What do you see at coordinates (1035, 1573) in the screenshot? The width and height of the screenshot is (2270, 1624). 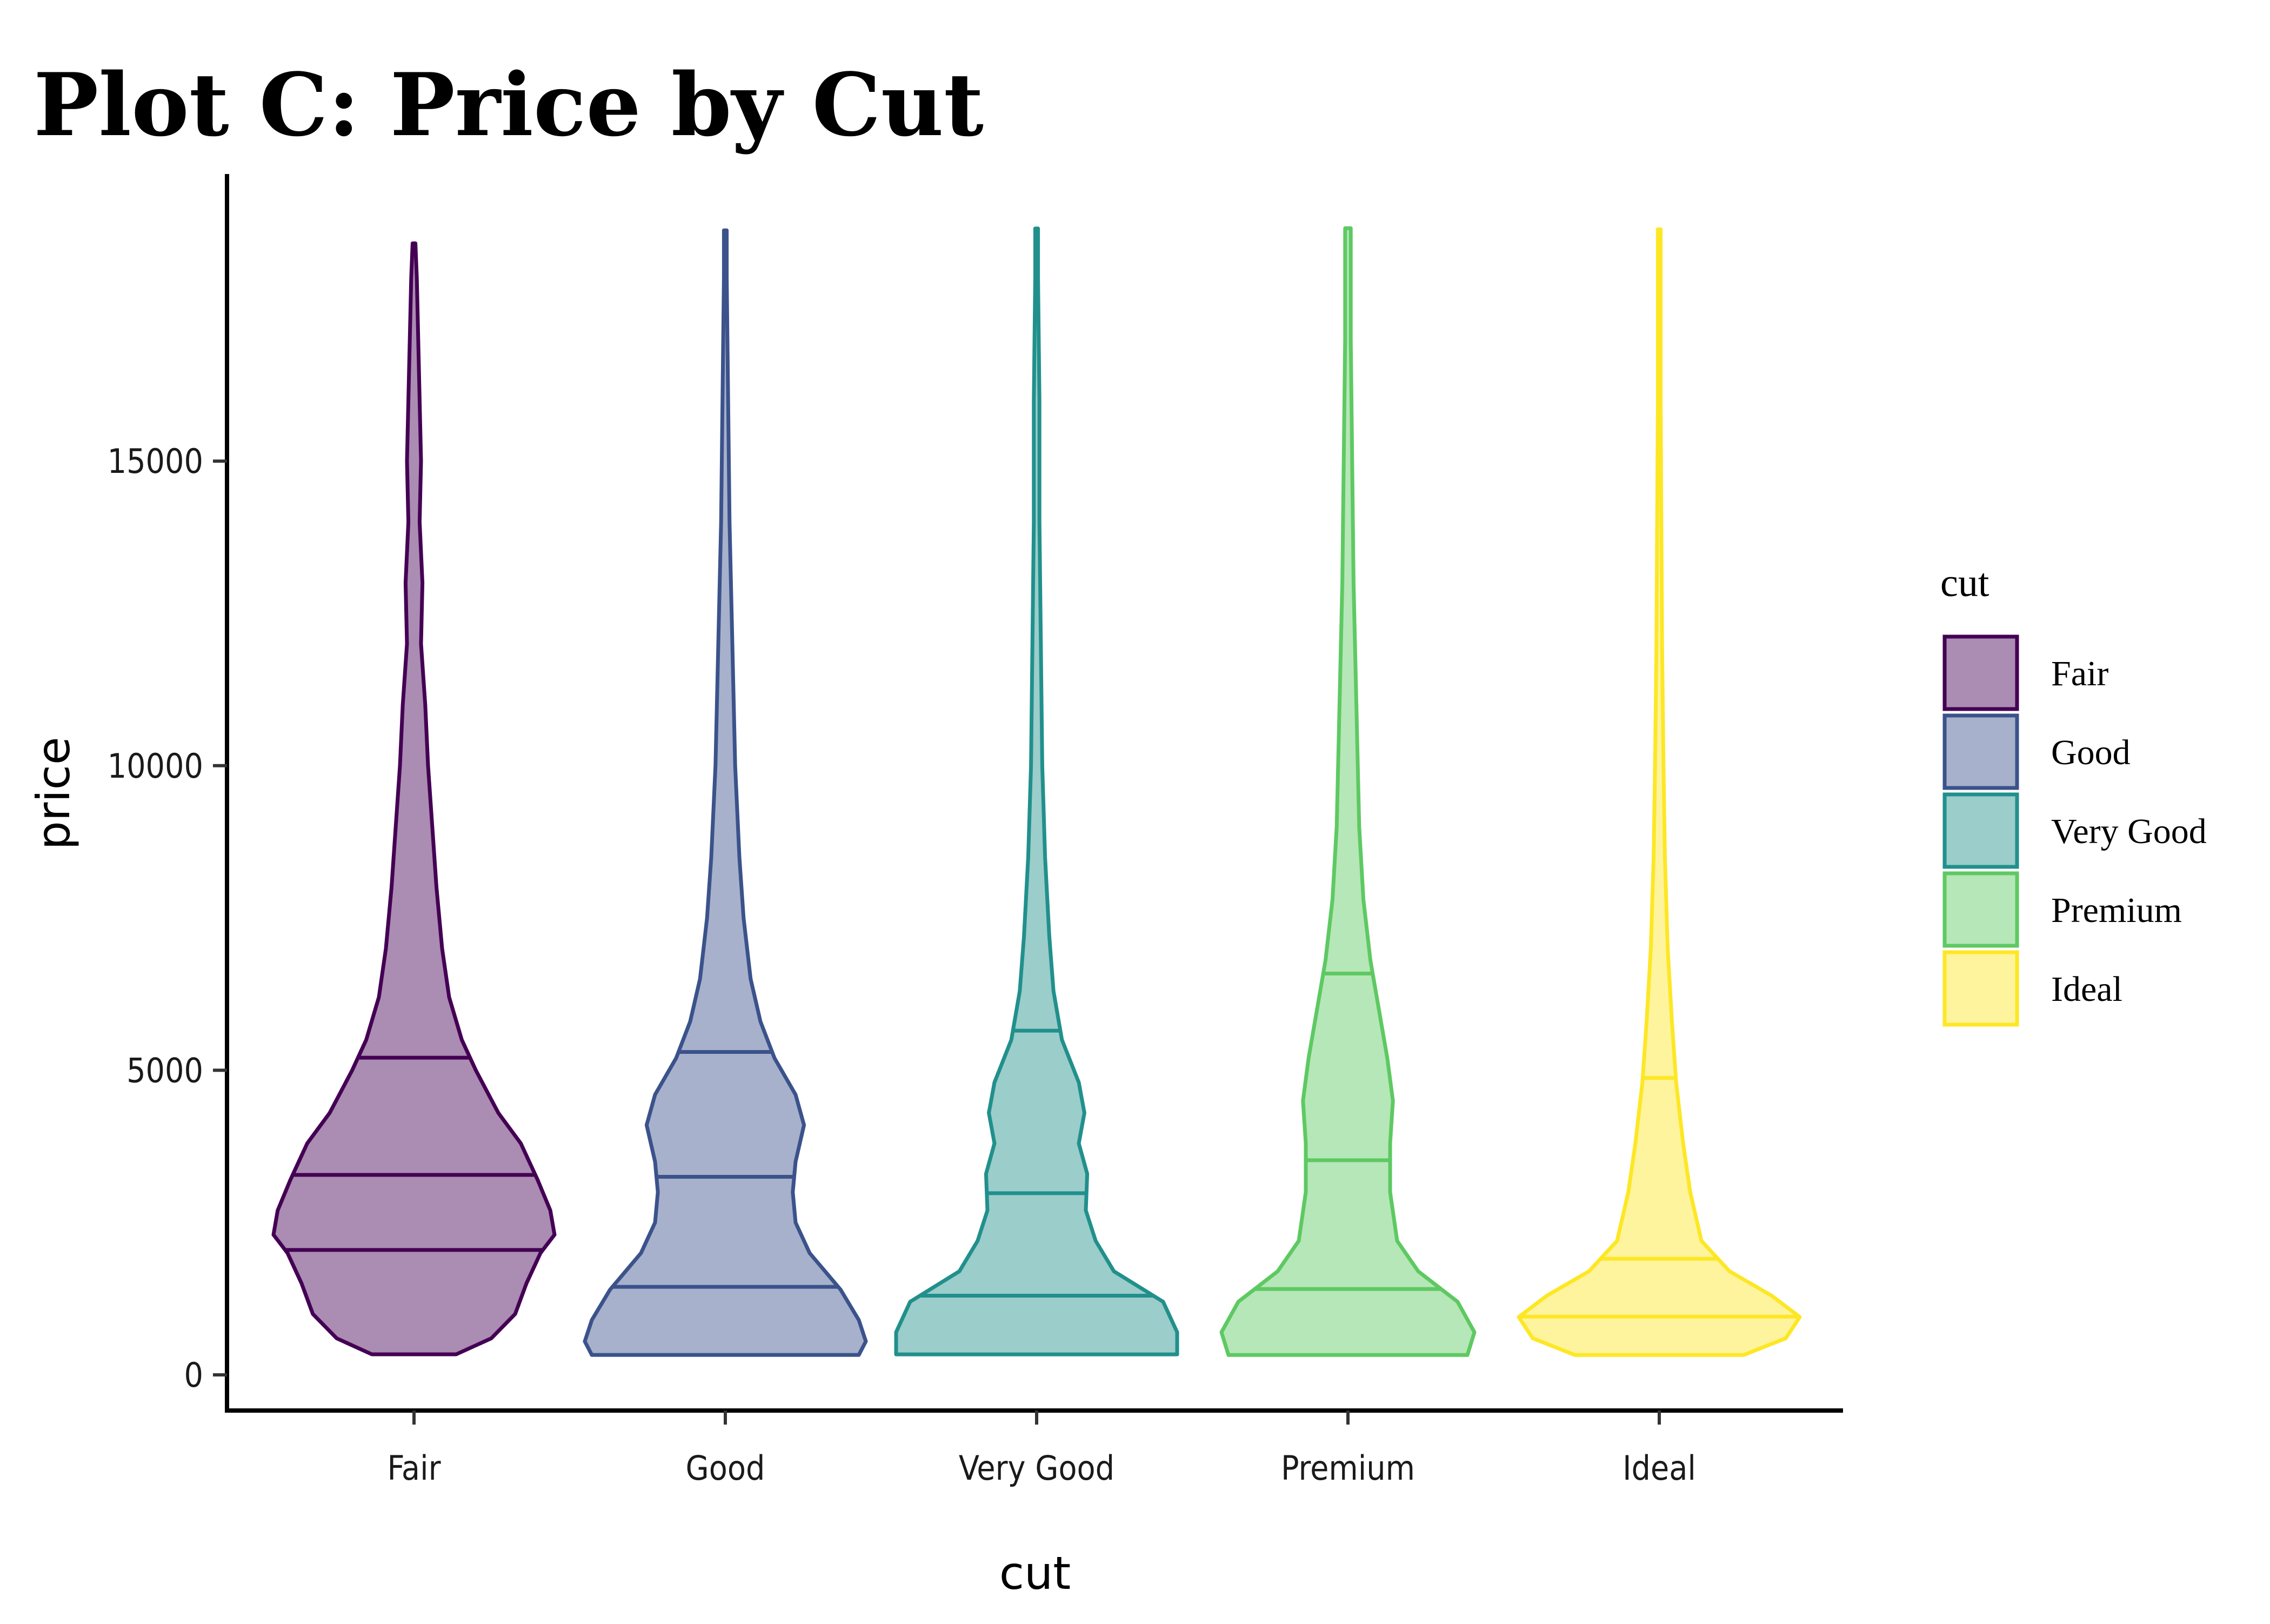 I see `x-axis-title: cut` at bounding box center [1035, 1573].